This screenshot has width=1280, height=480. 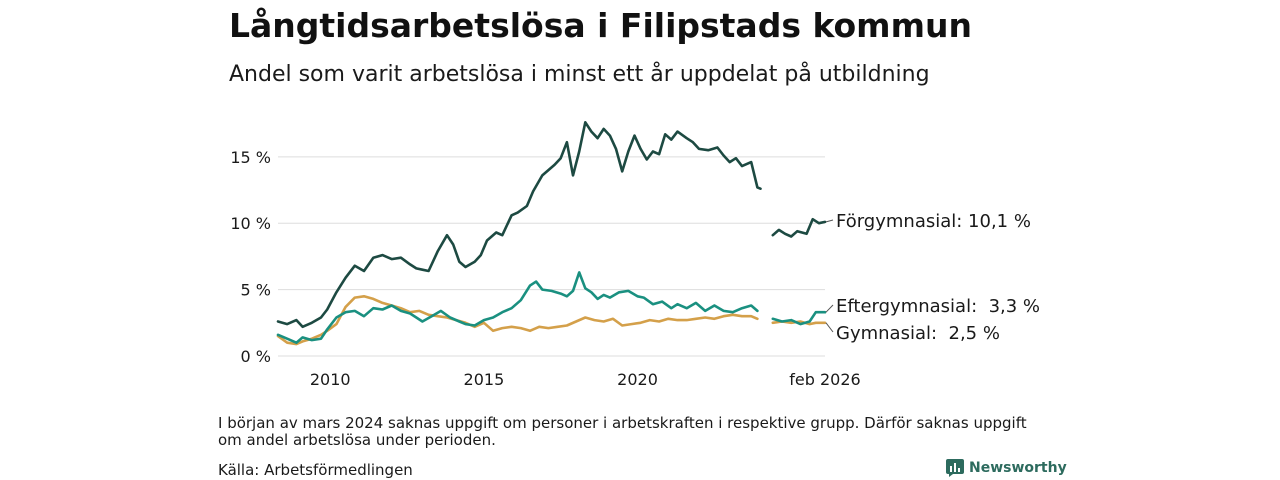 What do you see at coordinates (315, 470) in the screenshot?
I see `source-note: Källa: Arbetsförmedlingen` at bounding box center [315, 470].